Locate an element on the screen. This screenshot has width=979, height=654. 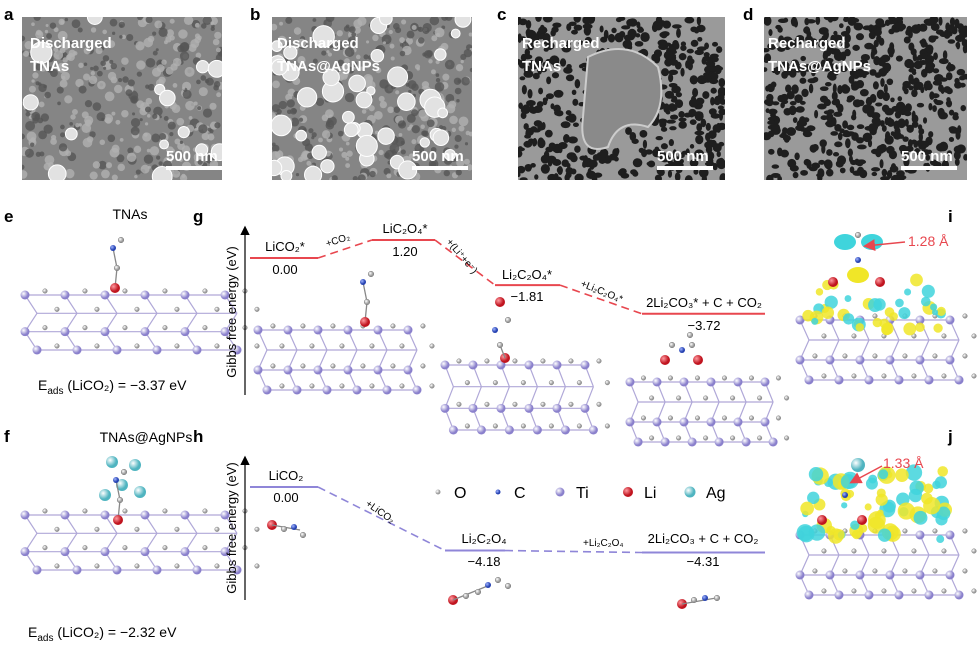
h-step-1: +Li₂C₂O₄ is located at coordinates (603, 543).